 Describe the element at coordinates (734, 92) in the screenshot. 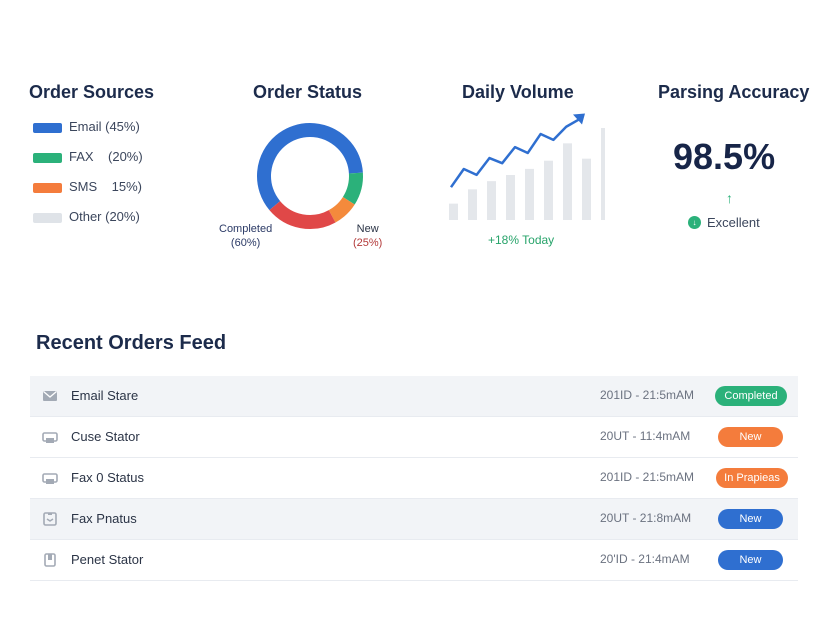

I see `parsing-accuracy-title: Parsing Accuracy` at that location.